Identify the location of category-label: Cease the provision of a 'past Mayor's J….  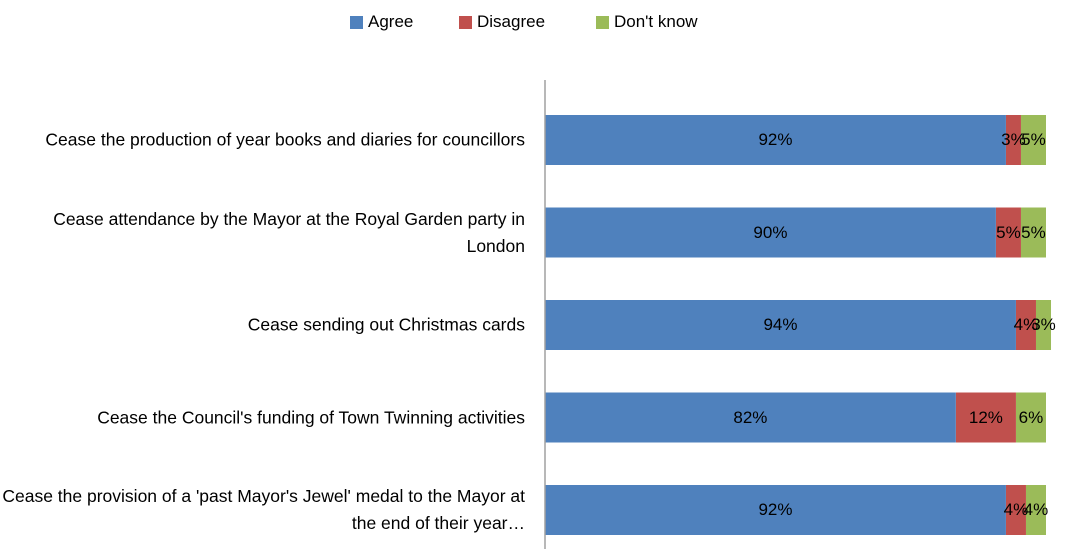
(263, 509).